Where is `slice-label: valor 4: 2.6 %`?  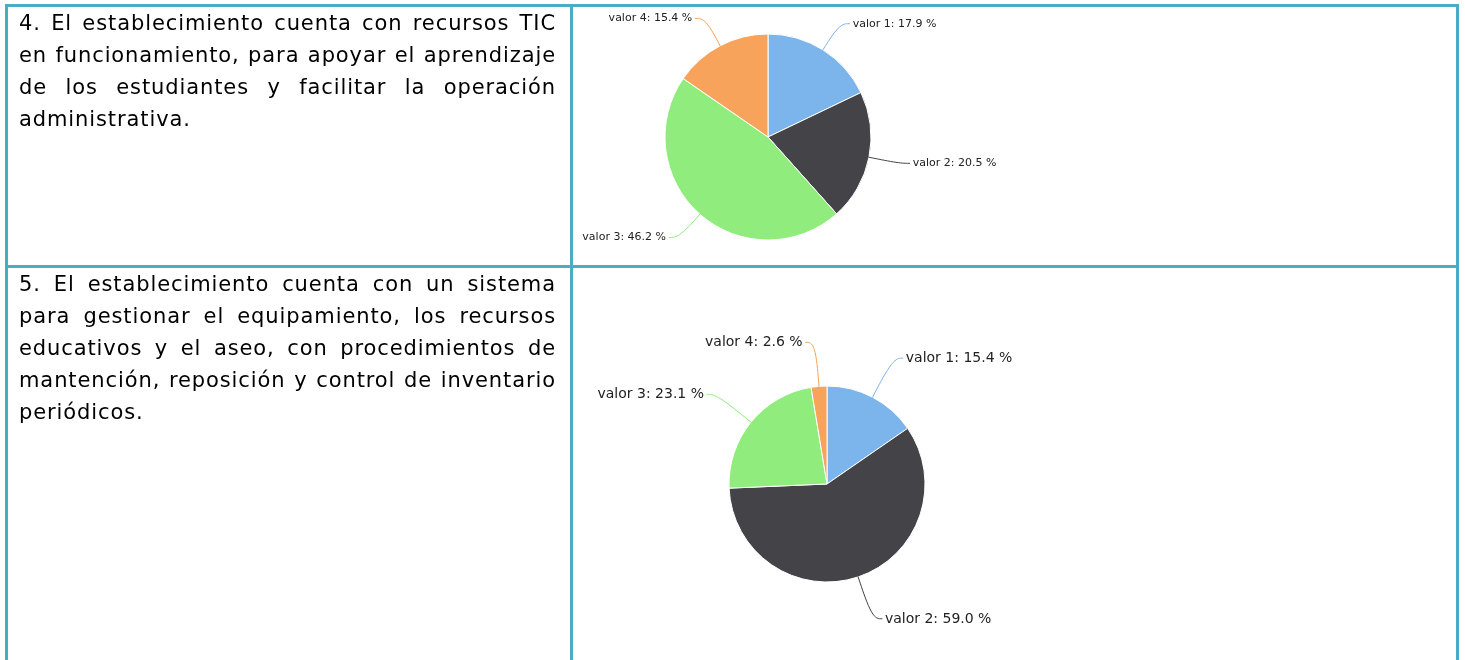
slice-label: valor 4: 2.6 % is located at coordinates (754, 341).